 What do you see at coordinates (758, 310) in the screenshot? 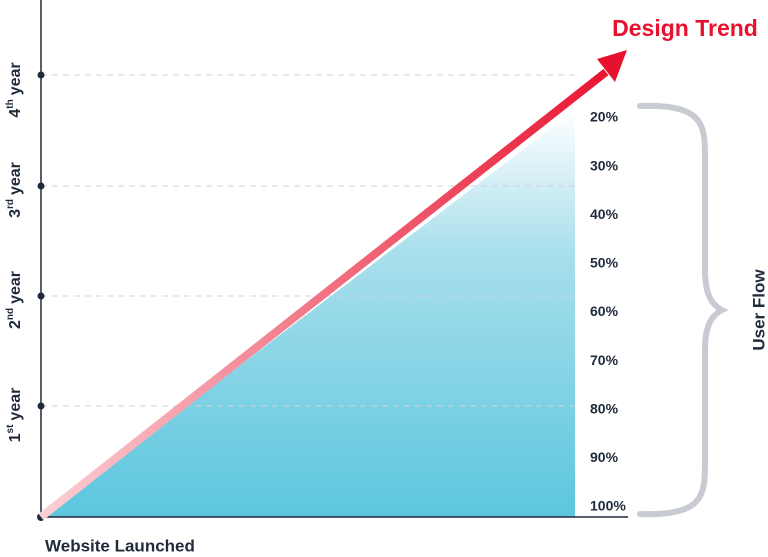
I see `side-label: User Flow` at bounding box center [758, 310].